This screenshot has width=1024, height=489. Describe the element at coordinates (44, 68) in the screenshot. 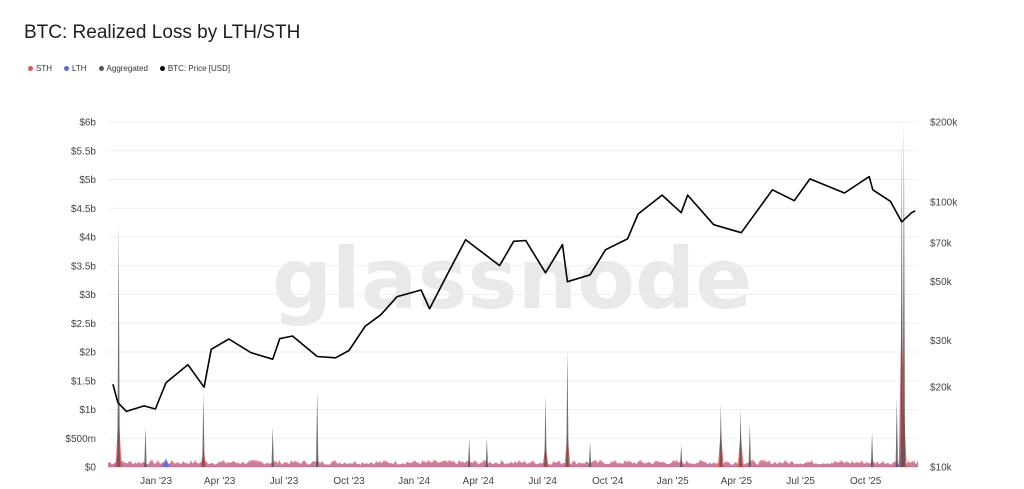

I see `legend-label-sth: STH` at that location.